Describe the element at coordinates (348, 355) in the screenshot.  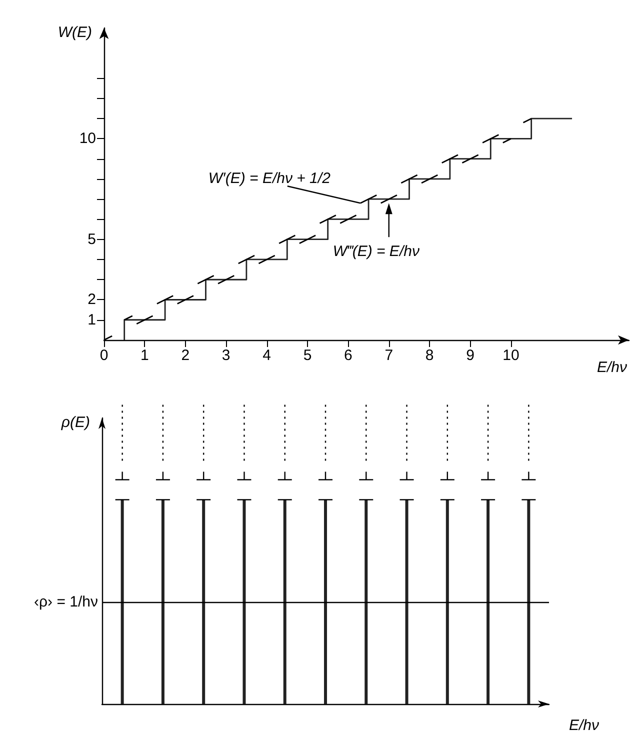
I see `x-tick-label: 6` at that location.